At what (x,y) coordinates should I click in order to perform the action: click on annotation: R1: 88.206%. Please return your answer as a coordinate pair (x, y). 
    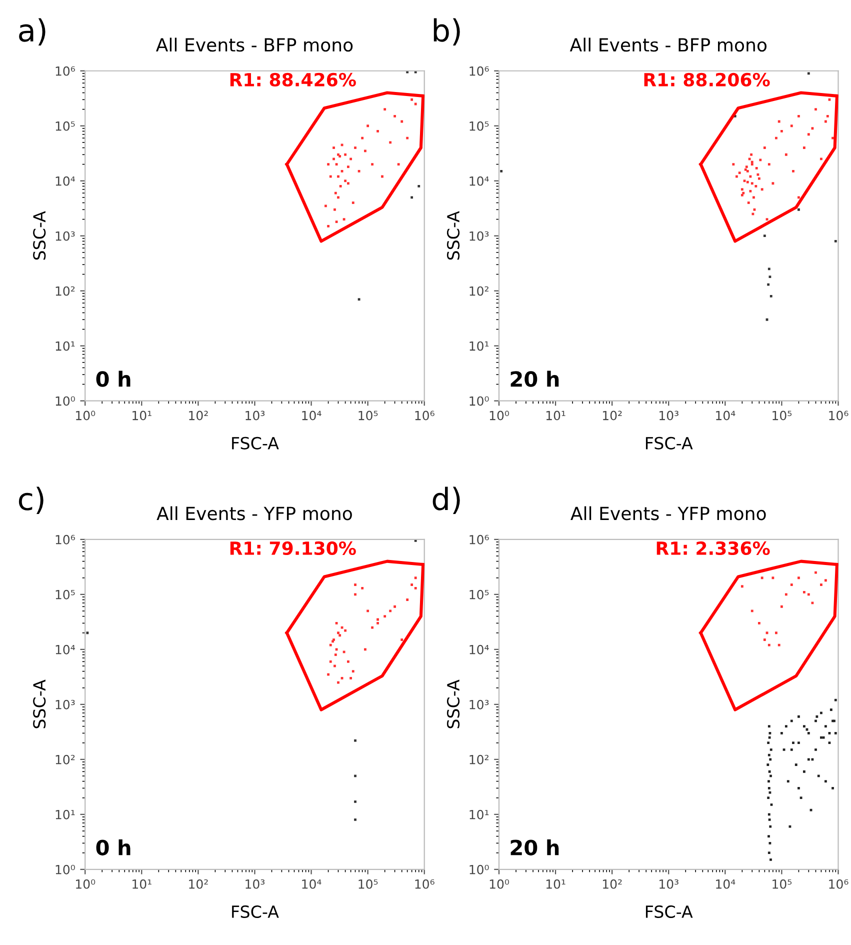
    Looking at the image, I should click on (707, 79).